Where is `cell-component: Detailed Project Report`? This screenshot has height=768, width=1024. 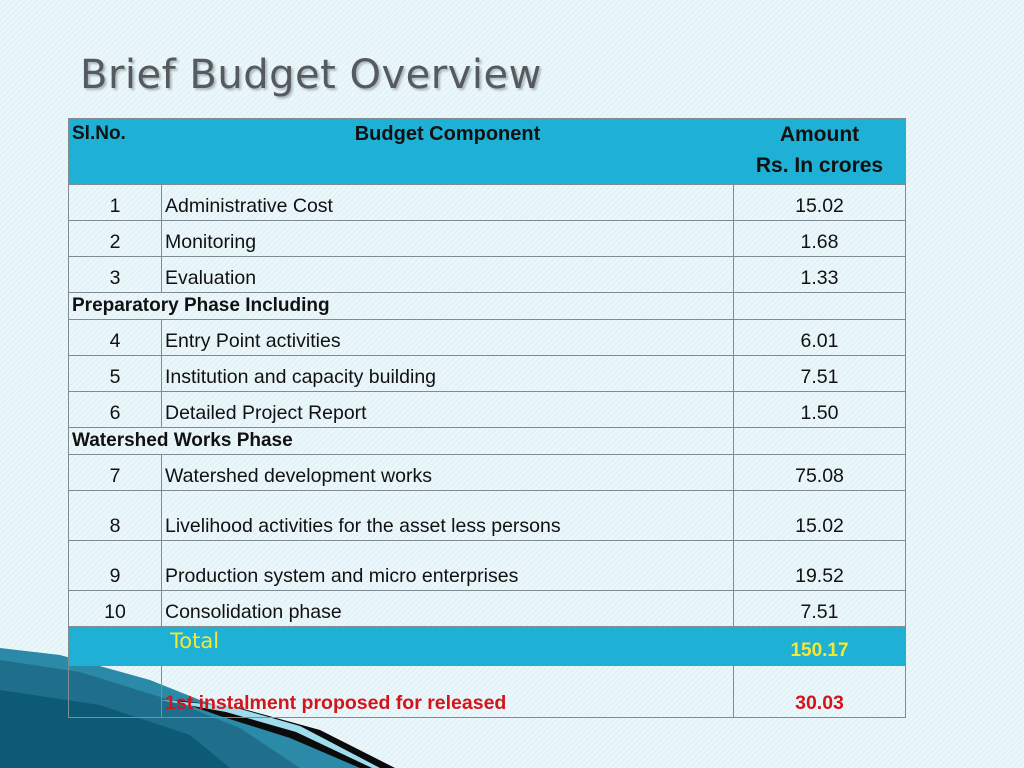 cell-component: Detailed Project Report is located at coordinates (447, 409).